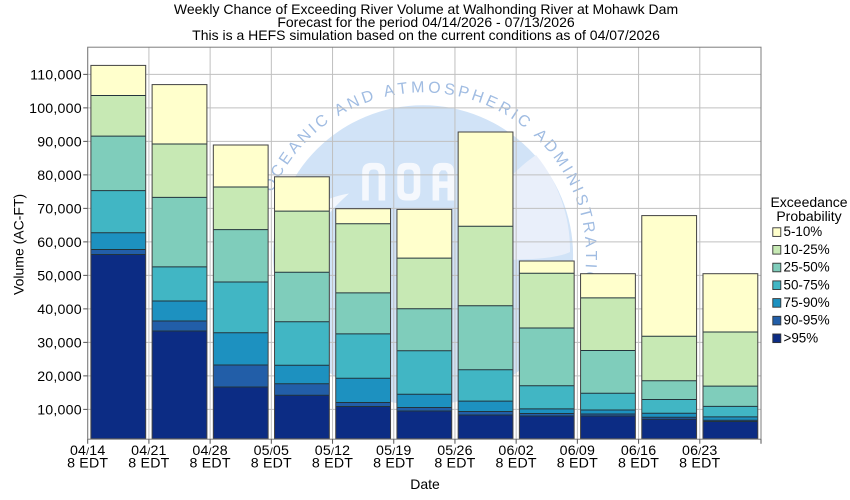 Image resolution: width=850 pixels, height=500 pixels. What do you see at coordinates (590, 266) in the screenshot?
I see `svg-text: I` at bounding box center [590, 266].